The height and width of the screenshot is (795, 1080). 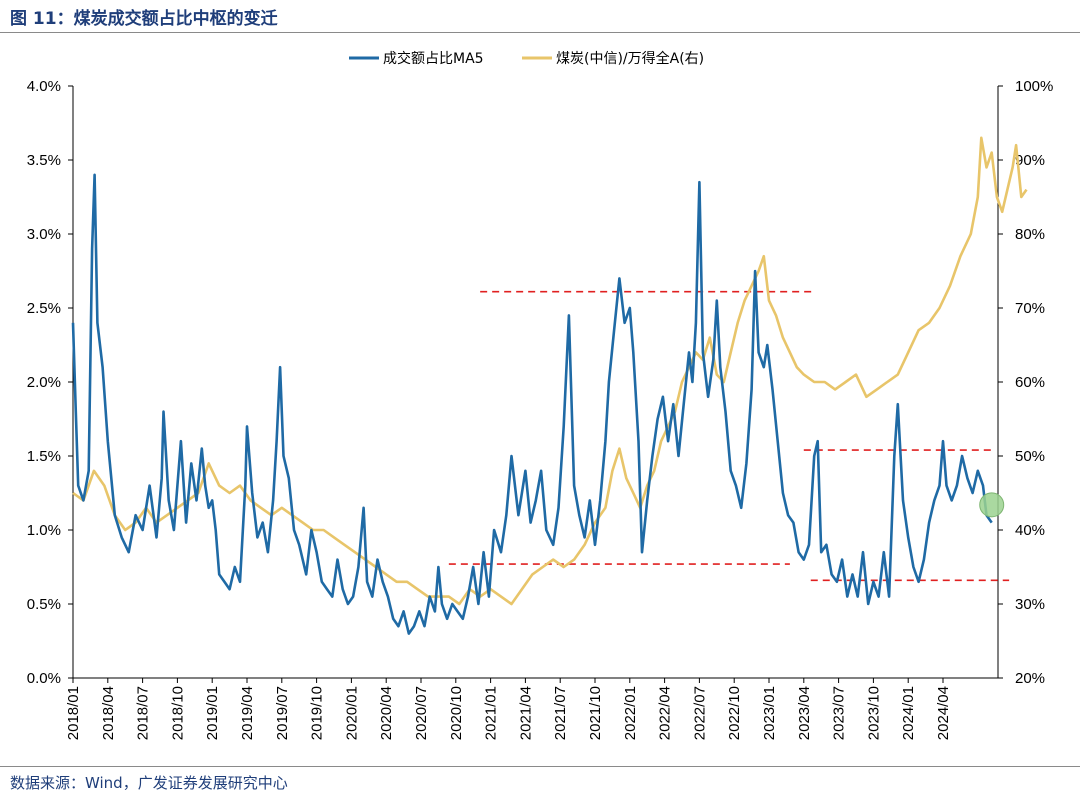 What do you see at coordinates (108, 713) in the screenshot?
I see `x-tick-label: 2018/04` at bounding box center [108, 713].